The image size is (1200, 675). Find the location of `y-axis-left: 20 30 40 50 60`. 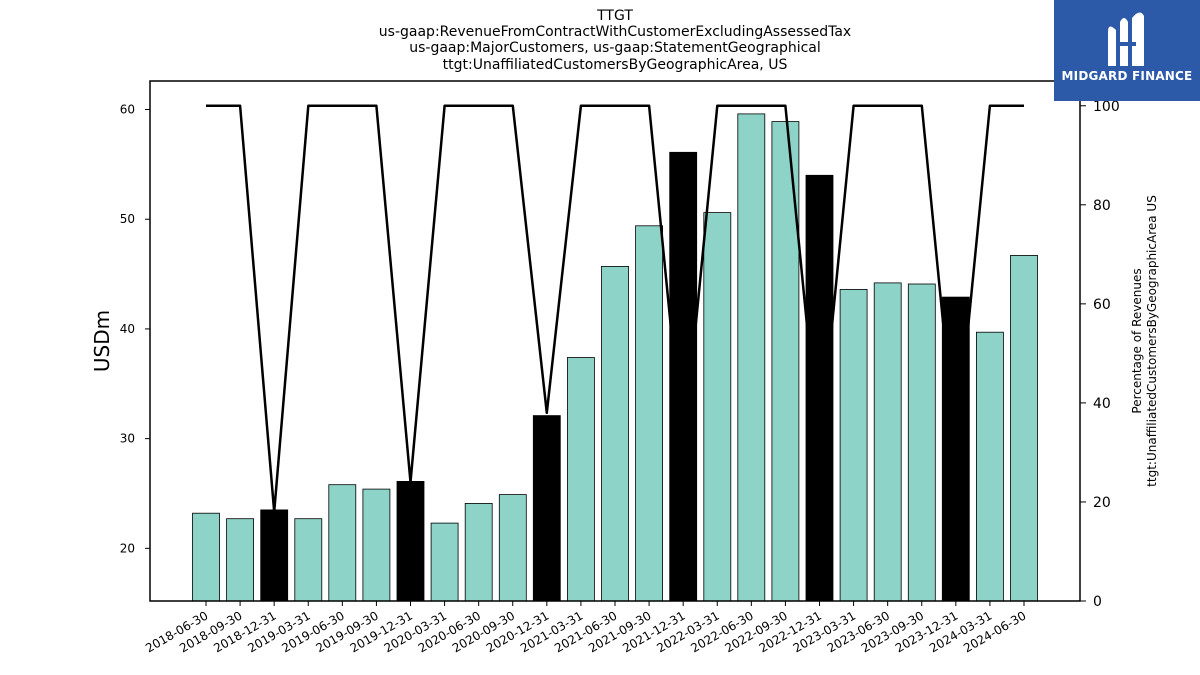

y-axis-left: 20 30 40 50 60 is located at coordinates (135, 329).